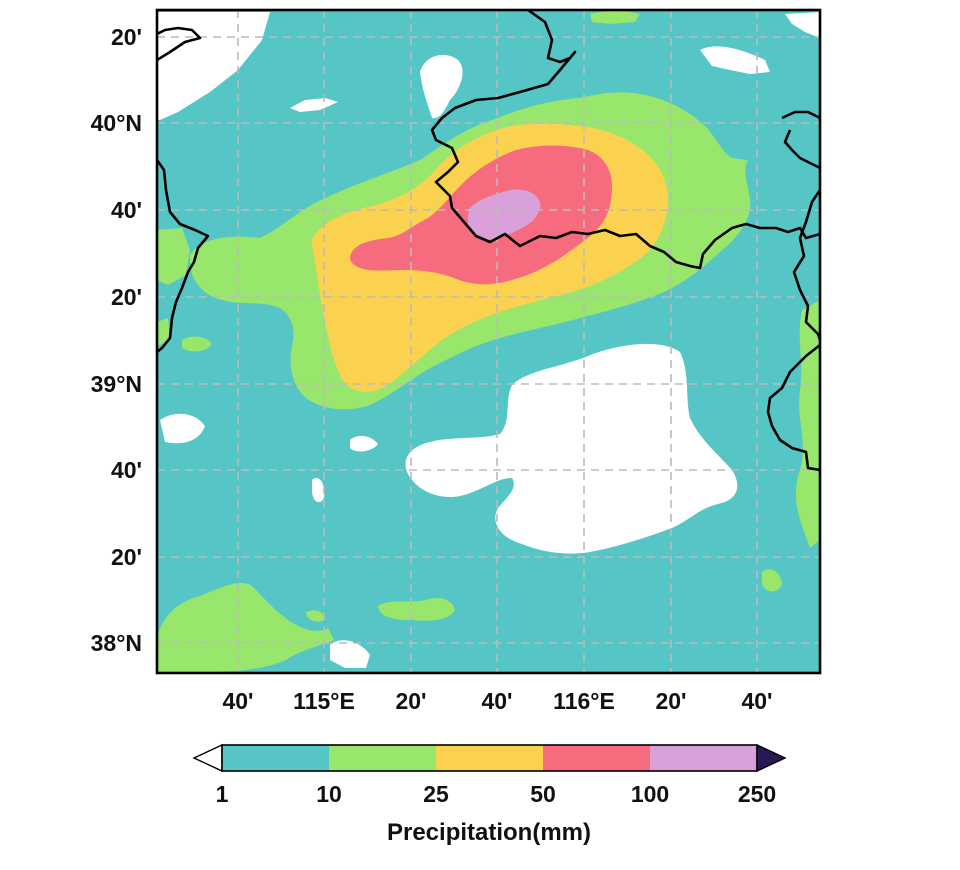 Image resolution: width=960 pixels, height=870 pixels. What do you see at coordinates (489, 832) in the screenshot?
I see `colorbar-title: Precipitation(mm)` at bounding box center [489, 832].